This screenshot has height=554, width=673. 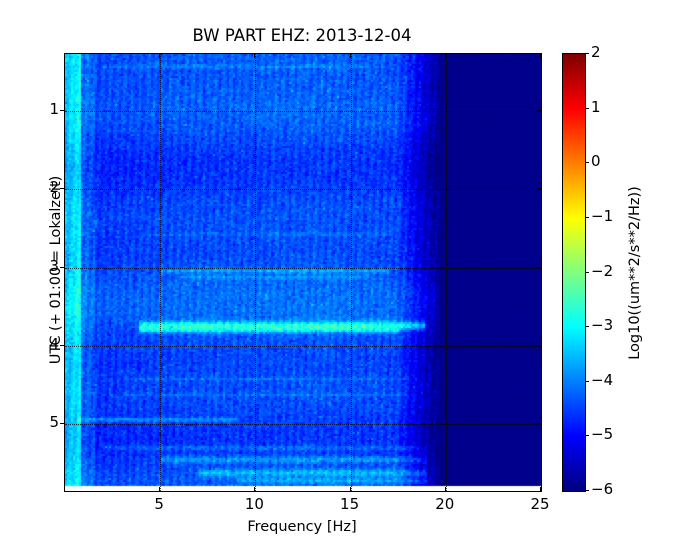 What do you see at coordinates (596, 161) in the screenshot?
I see `colorbar-tick-label: 0` at bounding box center [596, 161].